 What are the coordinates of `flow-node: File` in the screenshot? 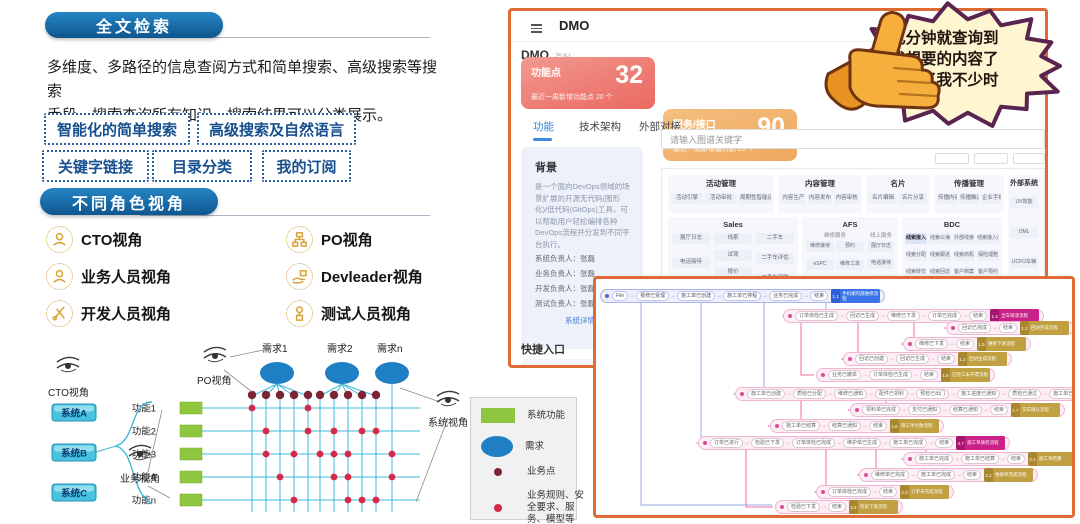 It's located at (620, 296).